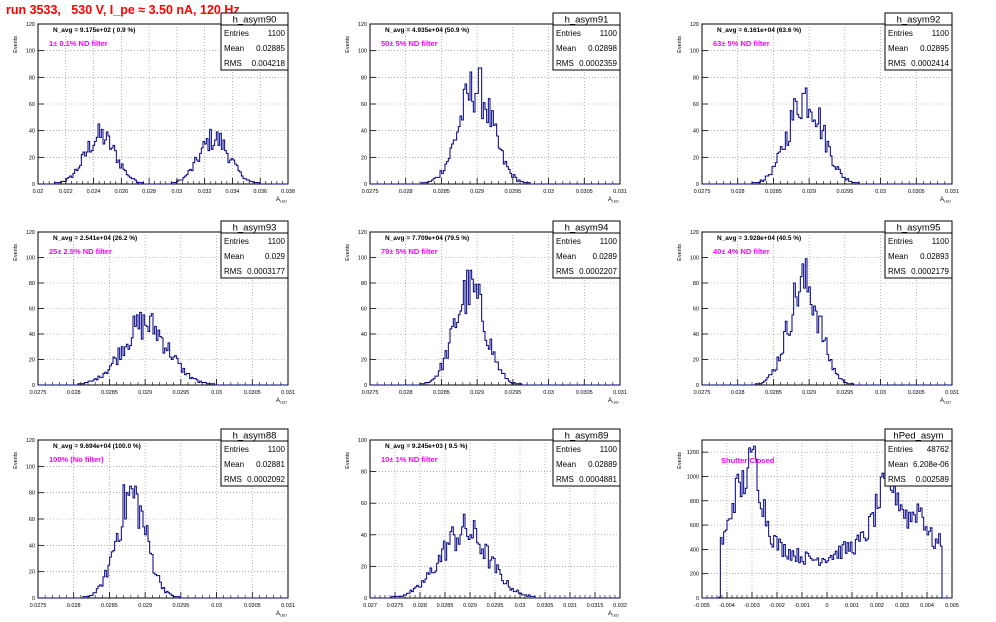 Image resolution: width=996 pixels, height=622 pixels. I want to click on x-axis-title: ALED, so click(281, 614).